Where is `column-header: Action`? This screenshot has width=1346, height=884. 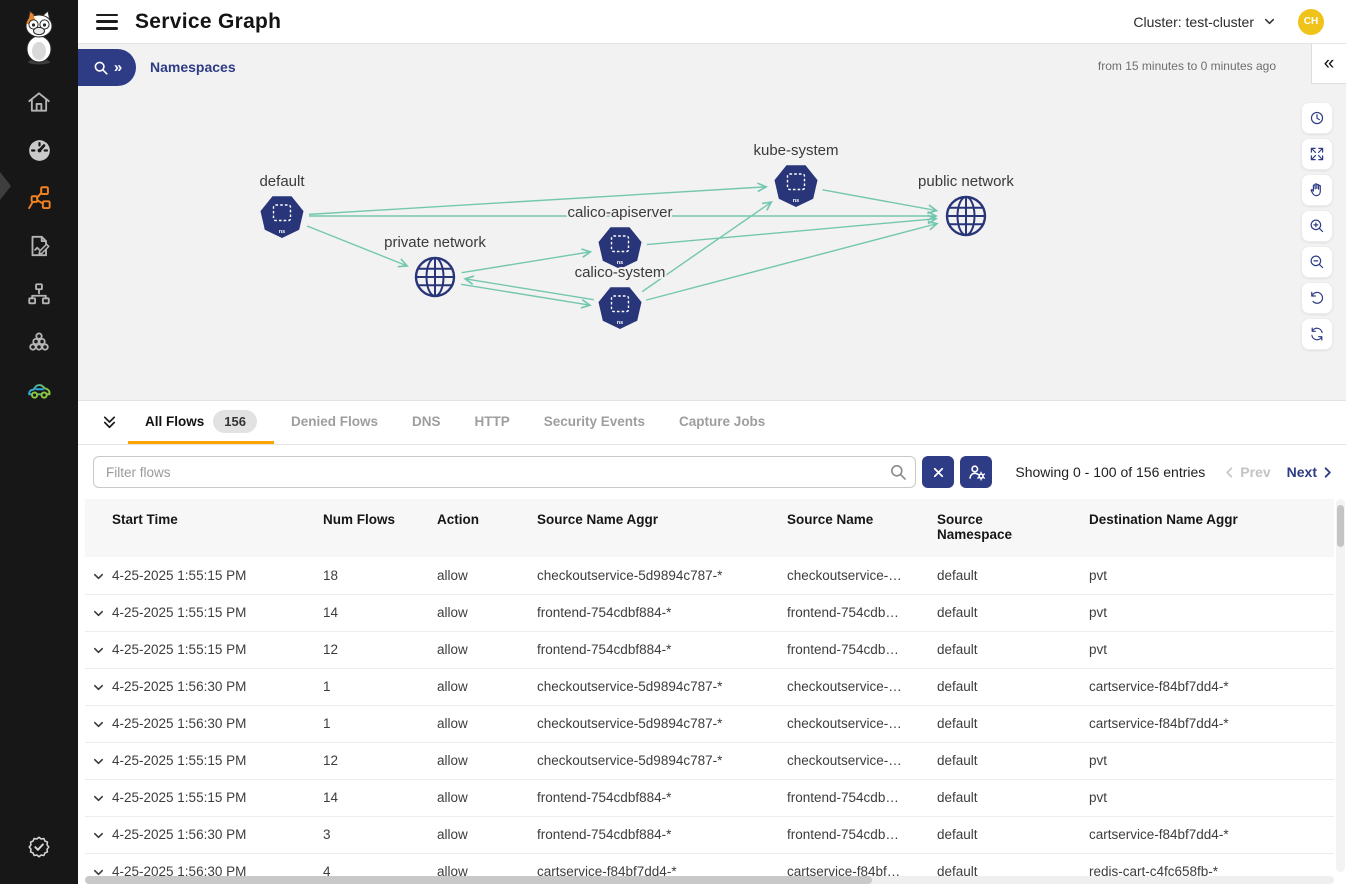 column-header: Action is located at coordinates (458, 519).